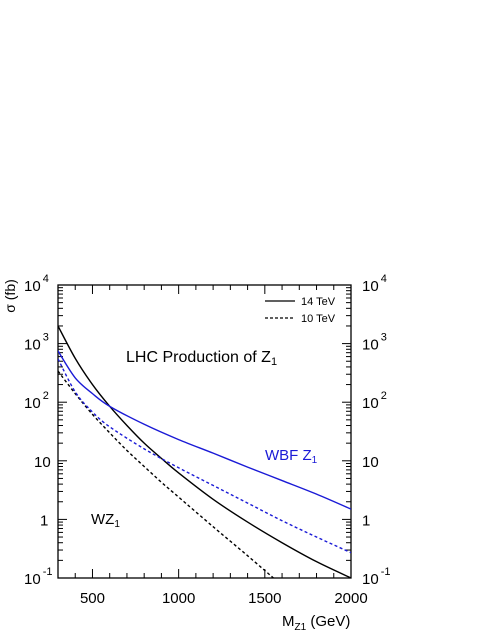  I want to click on y-tick-label-right: 1, so click(366, 520).